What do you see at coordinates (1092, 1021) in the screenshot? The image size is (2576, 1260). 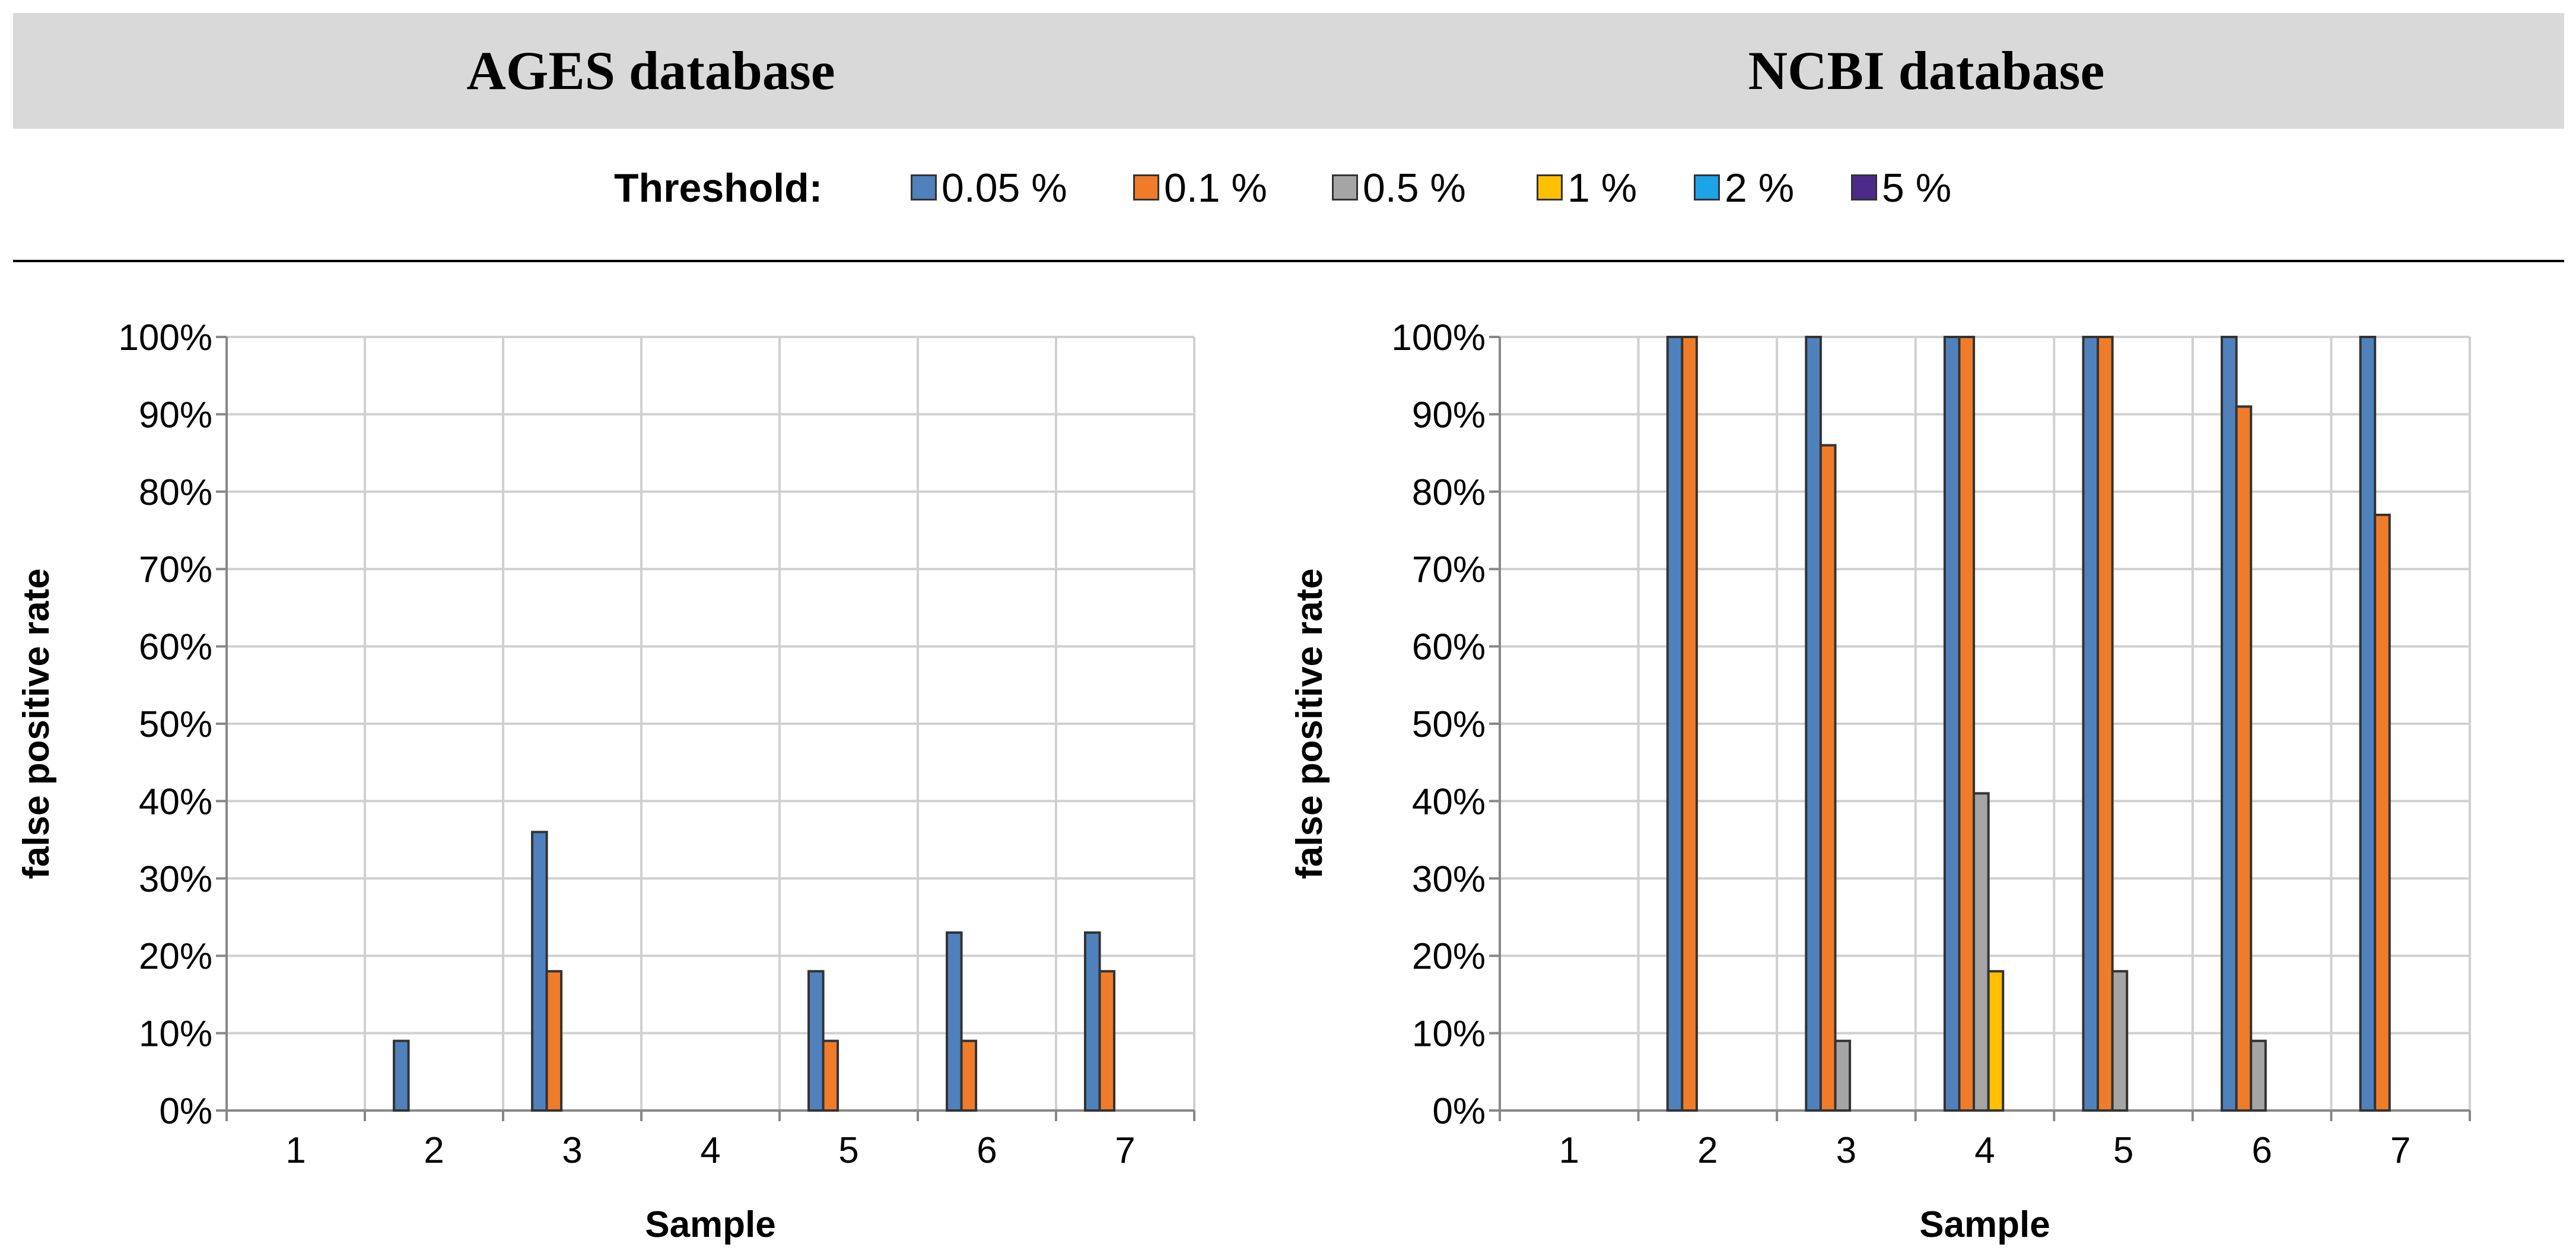 I see `ages-bar-s1-c7` at bounding box center [1092, 1021].